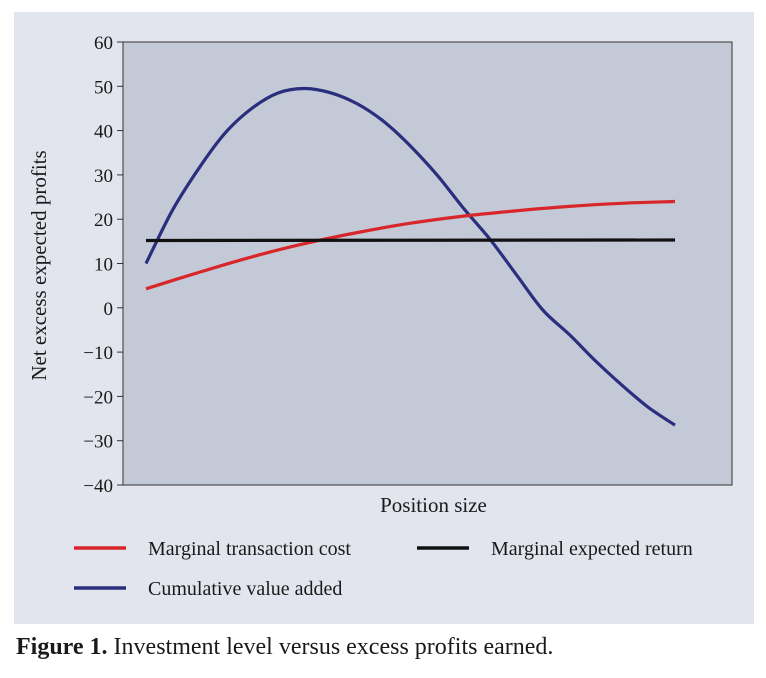 The height and width of the screenshot is (678, 766). What do you see at coordinates (103, 43) in the screenshot?
I see `y-tick-label: 60` at bounding box center [103, 43].